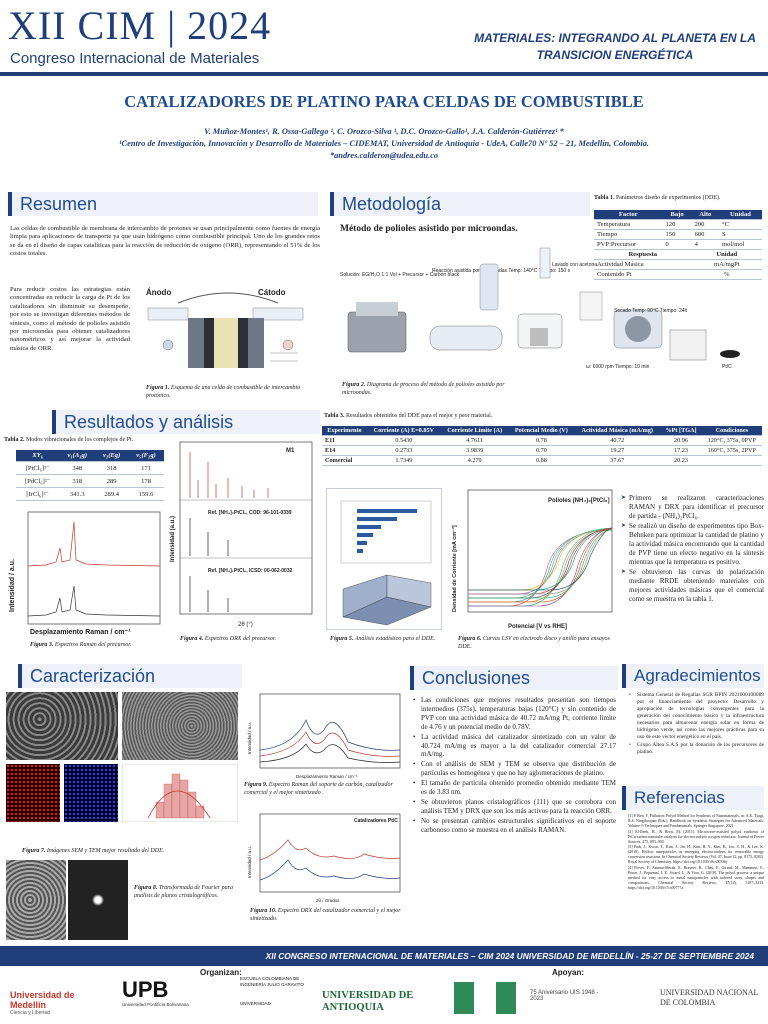 This screenshot has width=768, height=1024. I want to click on sem-image, so click(62, 726).